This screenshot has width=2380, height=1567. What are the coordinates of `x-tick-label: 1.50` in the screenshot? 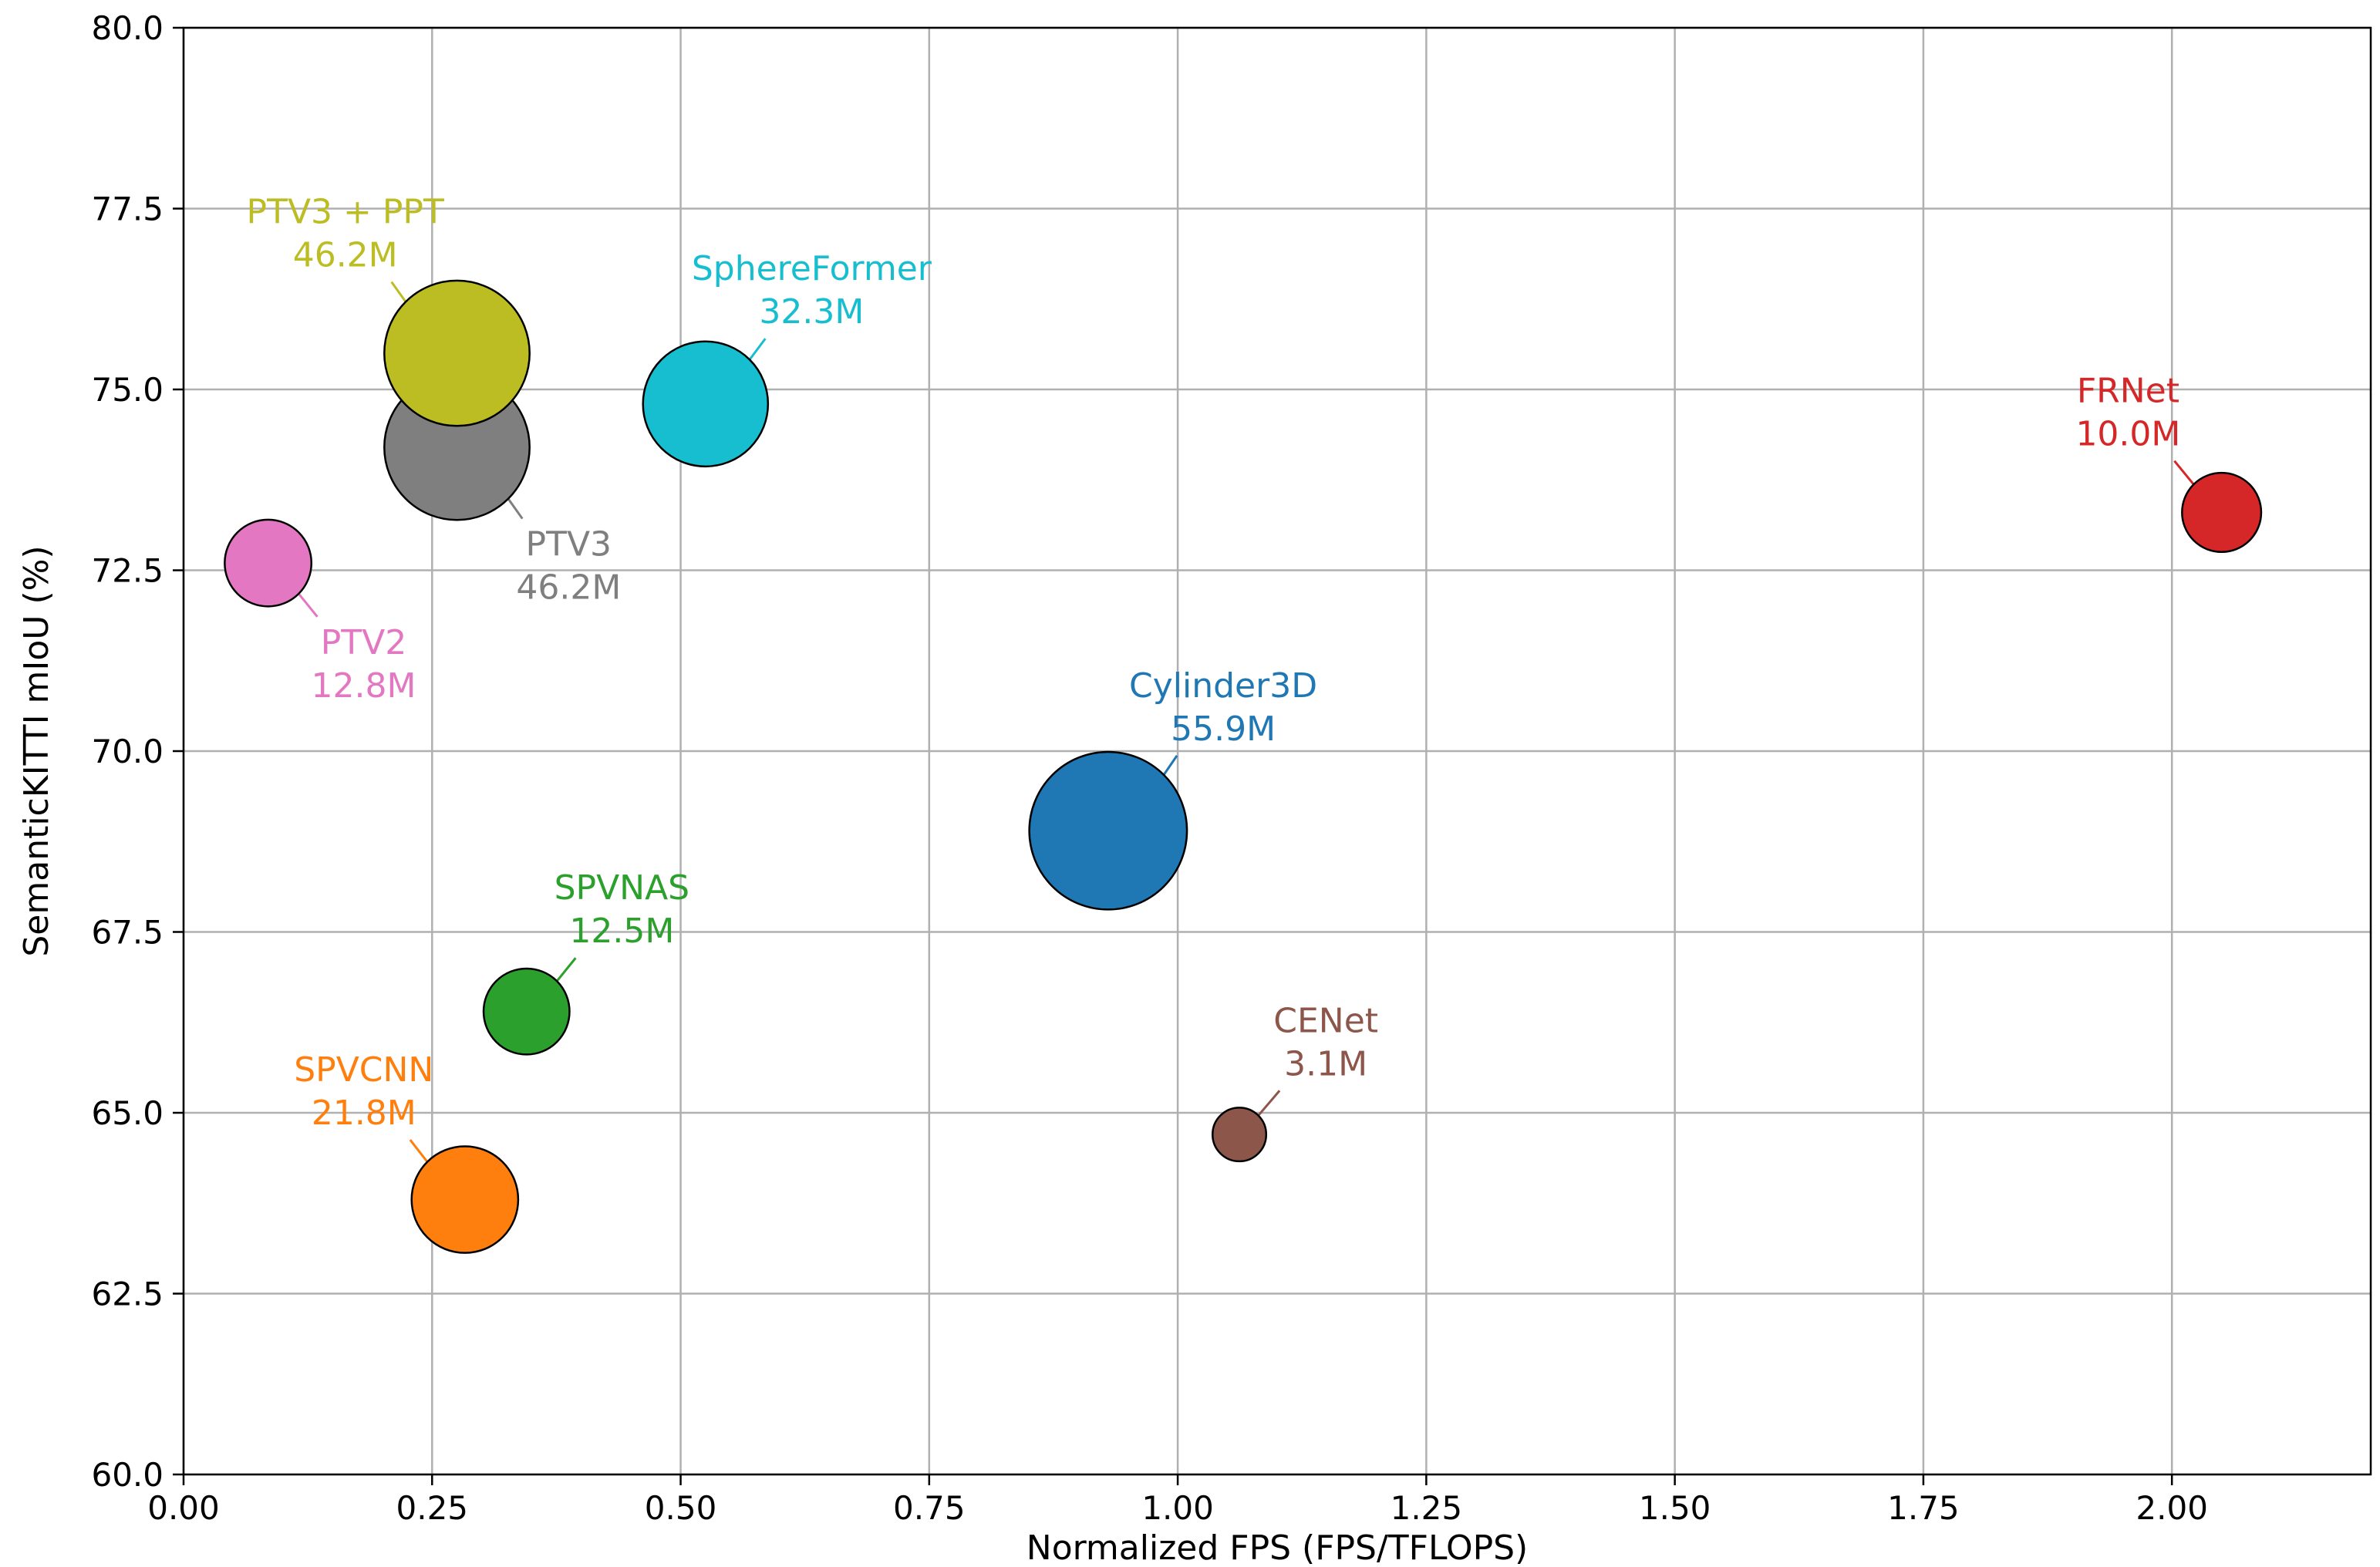 It's located at (1675, 1508).